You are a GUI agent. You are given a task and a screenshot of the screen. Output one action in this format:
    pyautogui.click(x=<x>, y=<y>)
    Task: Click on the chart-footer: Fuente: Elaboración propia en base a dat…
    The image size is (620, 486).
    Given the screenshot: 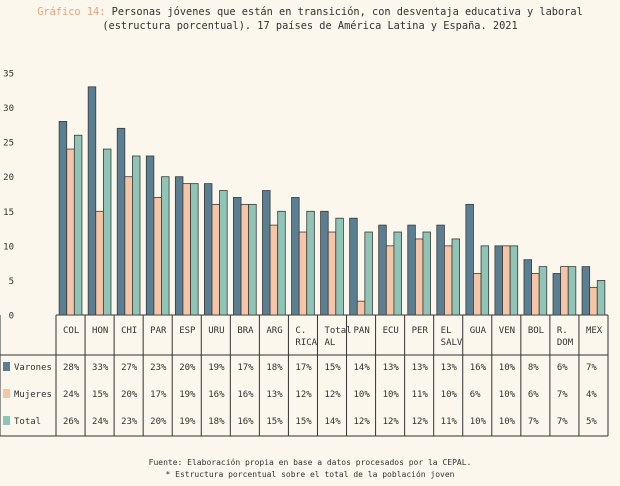 What is the action you would take?
    pyautogui.click(x=310, y=469)
    